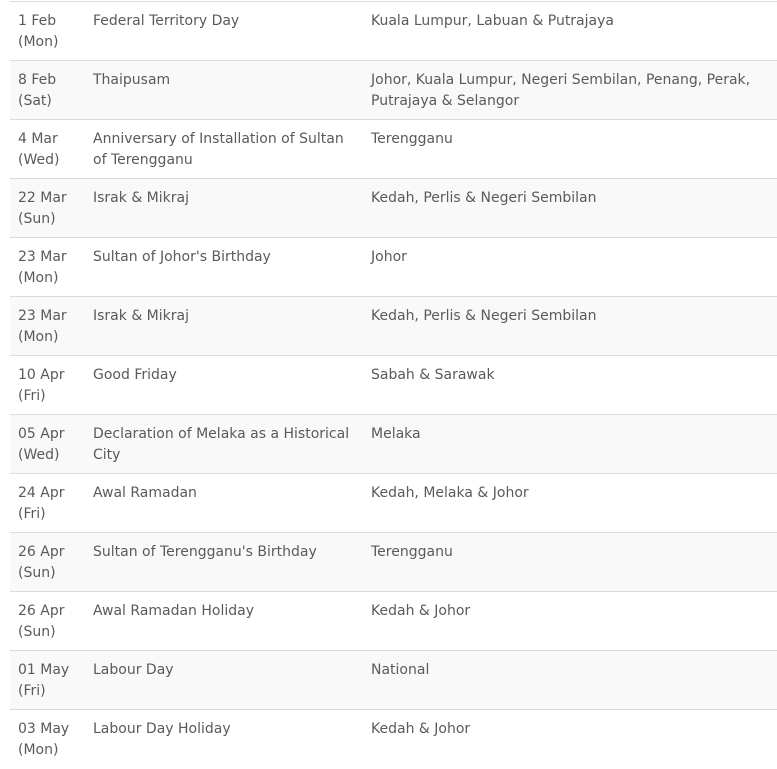 This screenshot has width=777, height=769. I want to click on date-cell: 05 Apr (Wed), so click(47, 444).